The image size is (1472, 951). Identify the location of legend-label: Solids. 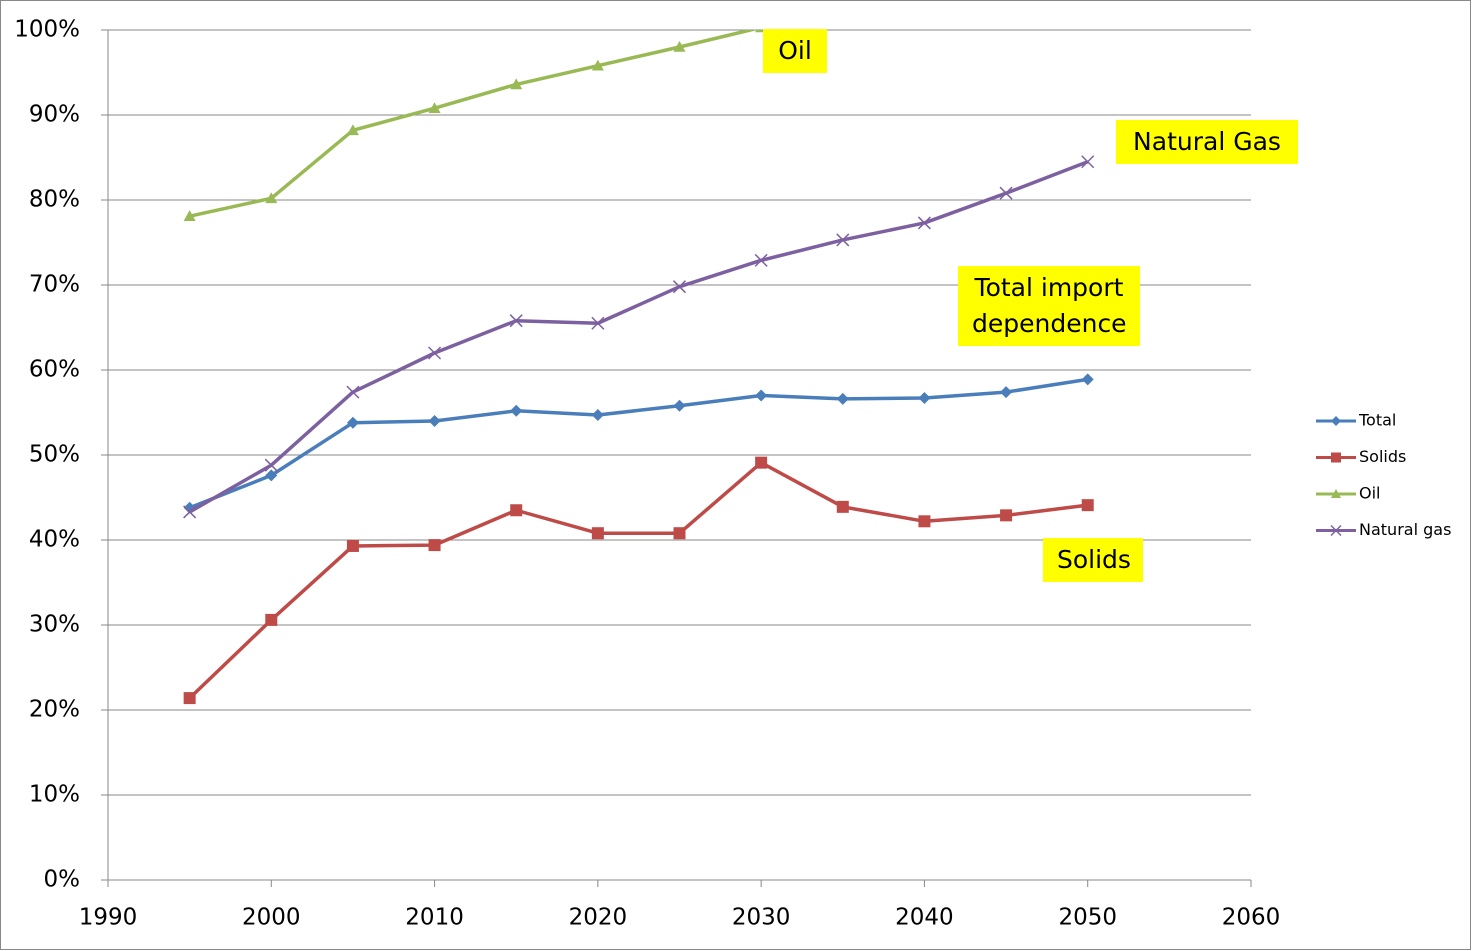
(1382, 456).